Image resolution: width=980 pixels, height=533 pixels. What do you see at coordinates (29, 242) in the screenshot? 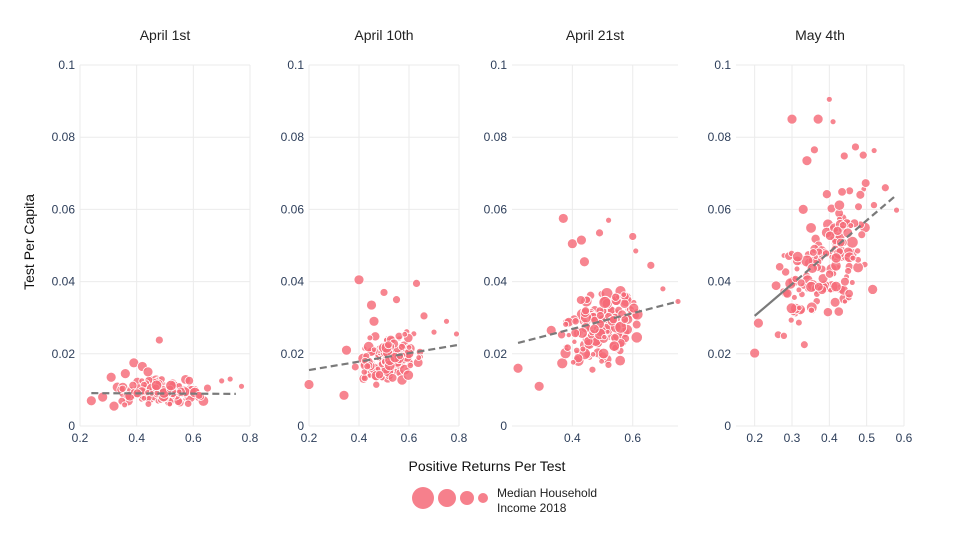
I see `y-axis-title: Test Per Capita` at bounding box center [29, 242].